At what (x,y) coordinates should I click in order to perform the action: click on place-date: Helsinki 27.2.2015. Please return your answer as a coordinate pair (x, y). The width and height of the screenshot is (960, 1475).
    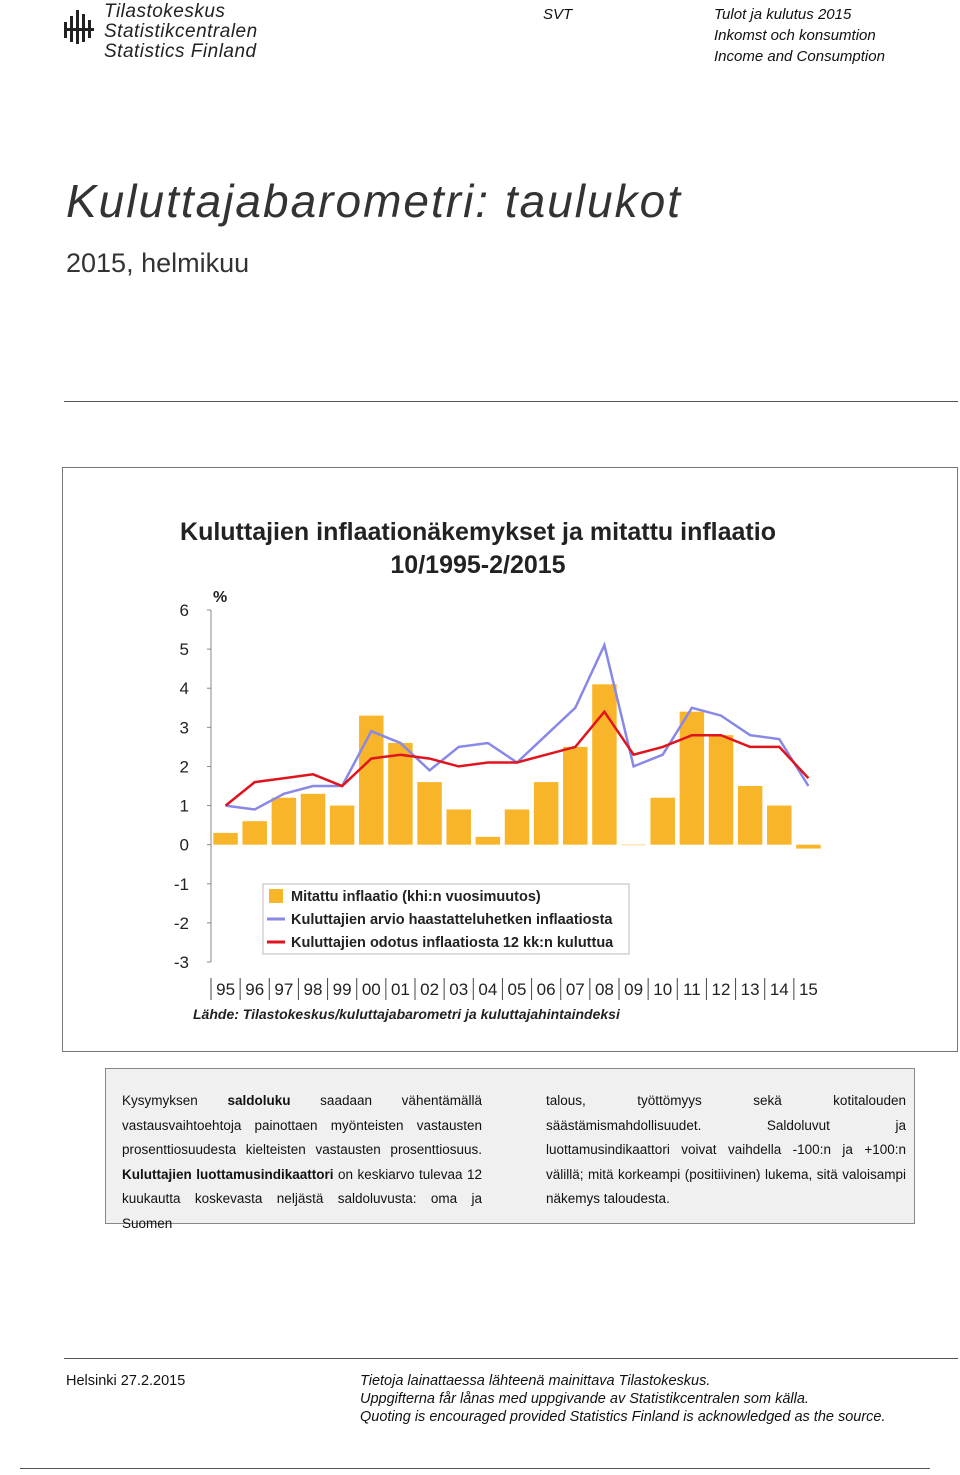
    Looking at the image, I should click on (126, 1381).